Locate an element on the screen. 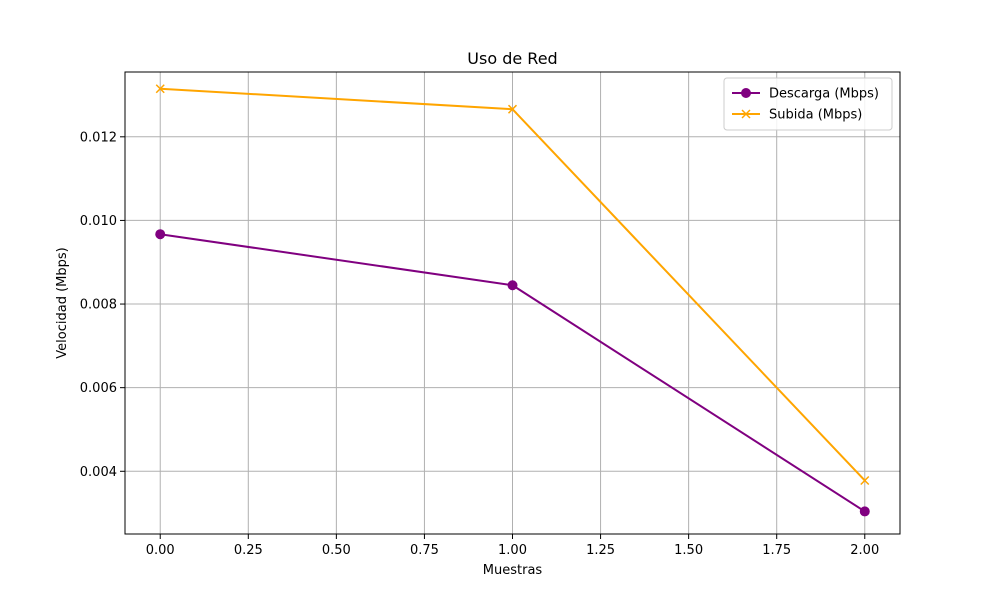  legend-item: Descarga (Mbps) is located at coordinates (805, 94).